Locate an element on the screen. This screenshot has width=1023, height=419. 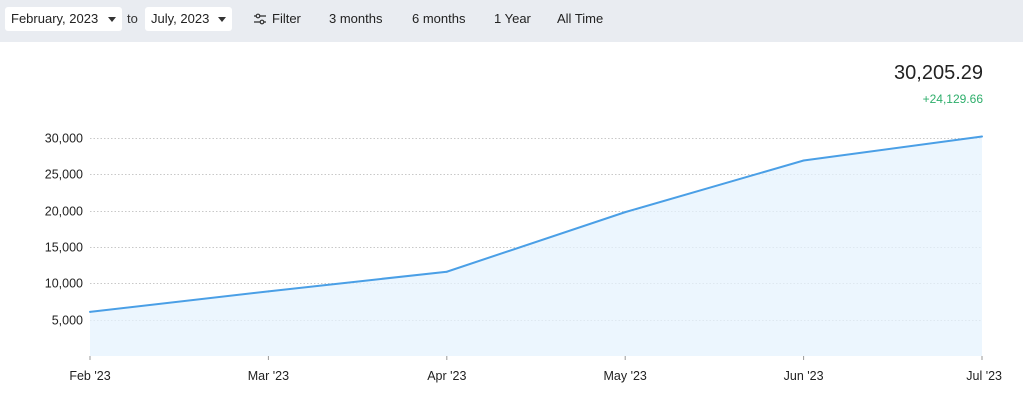
y-tick-label: 10,000 is located at coordinates (64, 284).